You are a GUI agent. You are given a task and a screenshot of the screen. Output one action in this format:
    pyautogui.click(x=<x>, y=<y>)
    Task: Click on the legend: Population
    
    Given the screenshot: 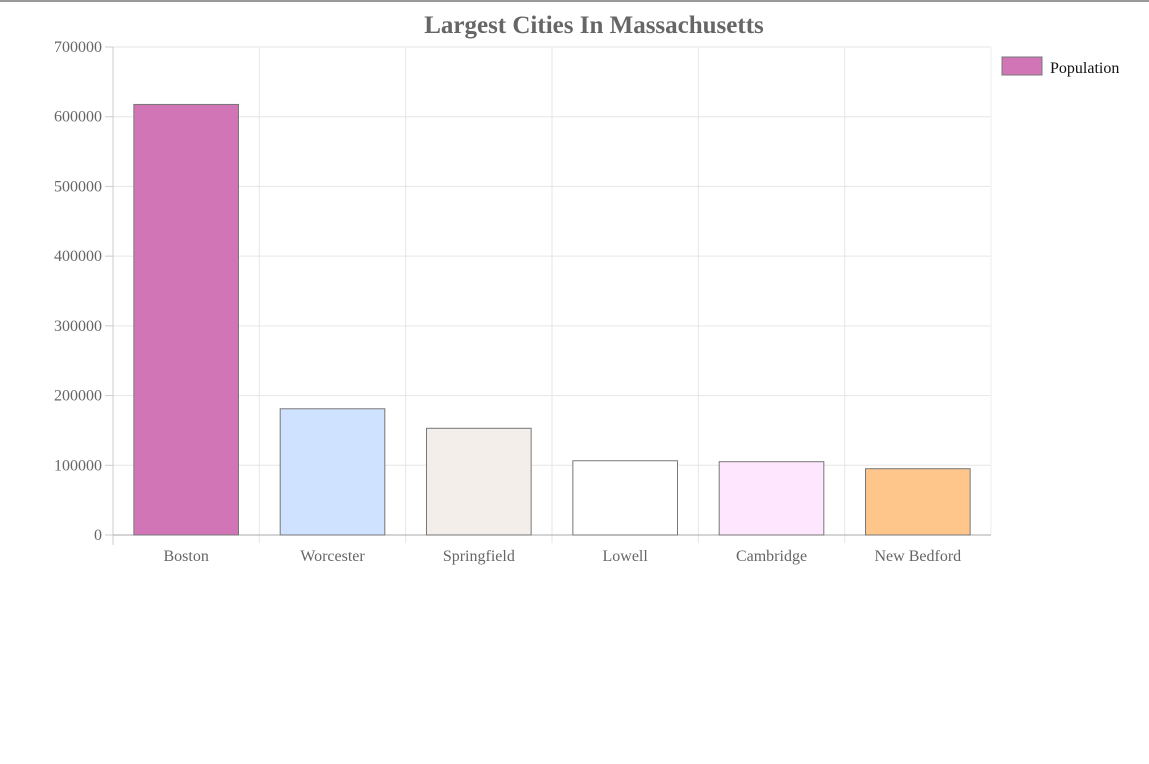 What is the action you would take?
    pyautogui.click(x=1060, y=66)
    